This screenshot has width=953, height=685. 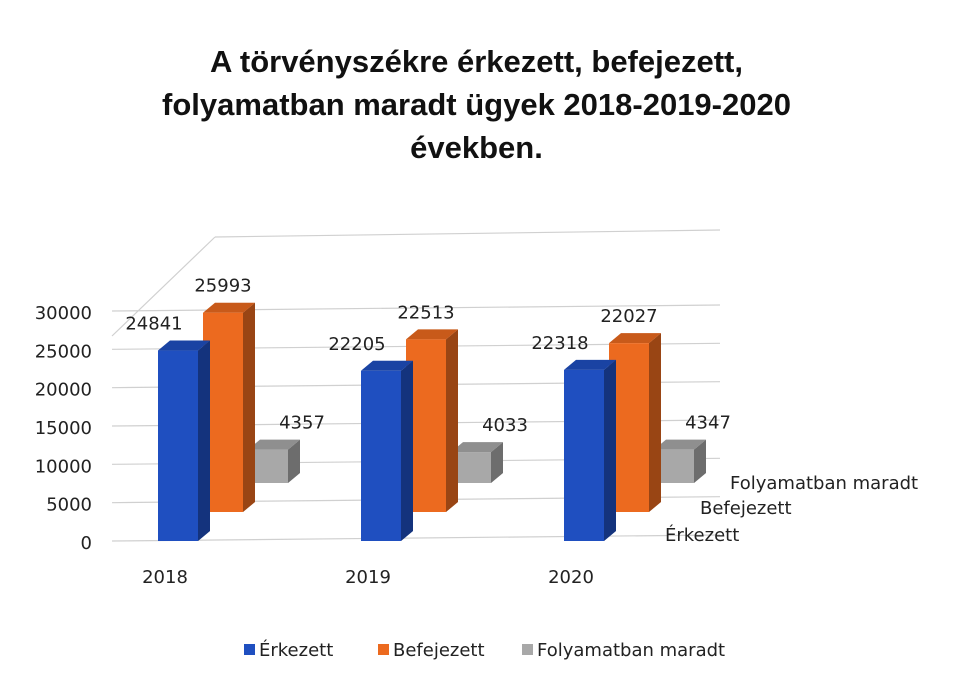 I want to click on y-tick-label: 0, so click(x=86, y=543).